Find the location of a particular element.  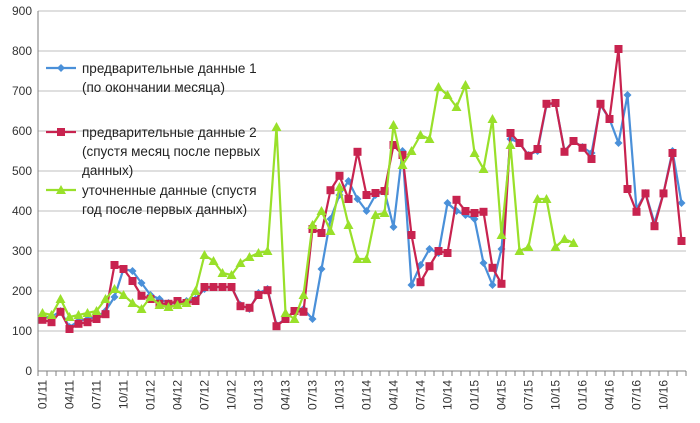

y-tick-label: 100 is located at coordinates (22, 331).